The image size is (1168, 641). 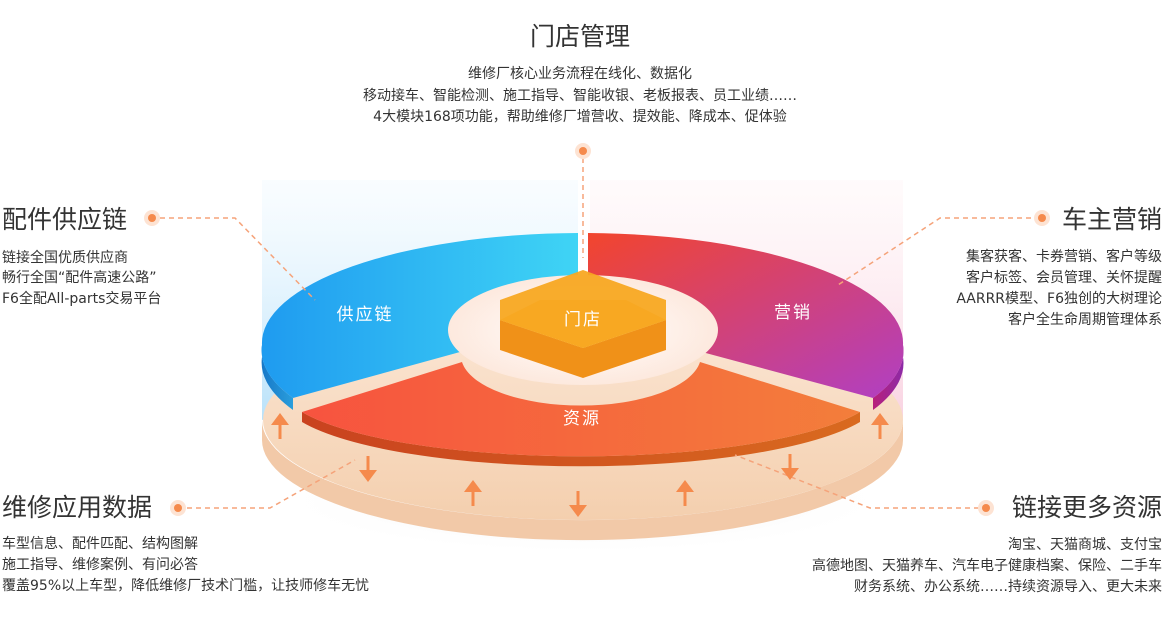 What do you see at coordinates (365, 315) in the screenshot?
I see `segment-label-supply: 供应链` at bounding box center [365, 315].